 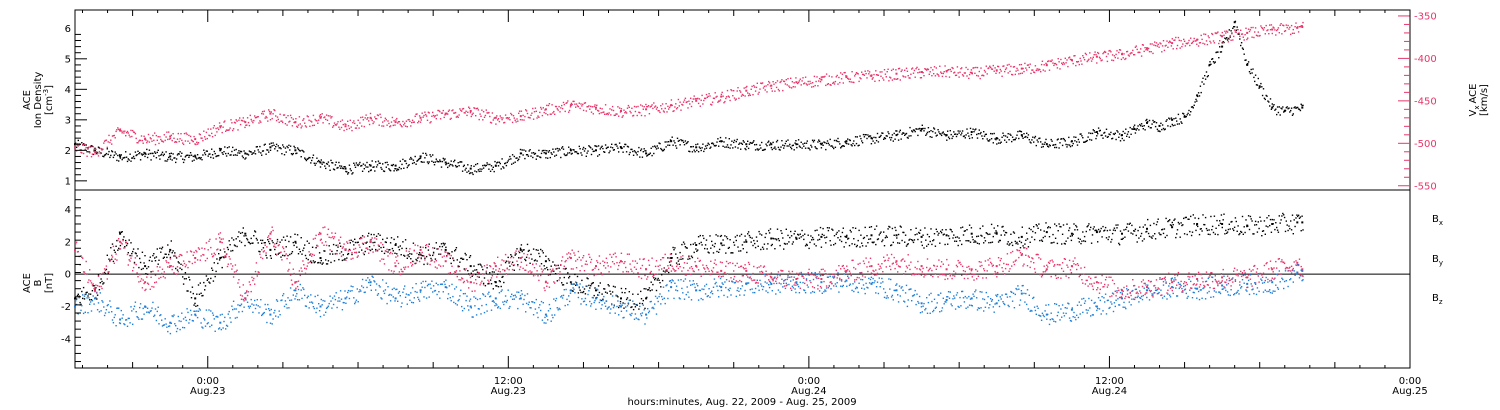 What do you see at coordinates (68, 151) in the screenshot?
I see `tick-label: 2` at bounding box center [68, 151].